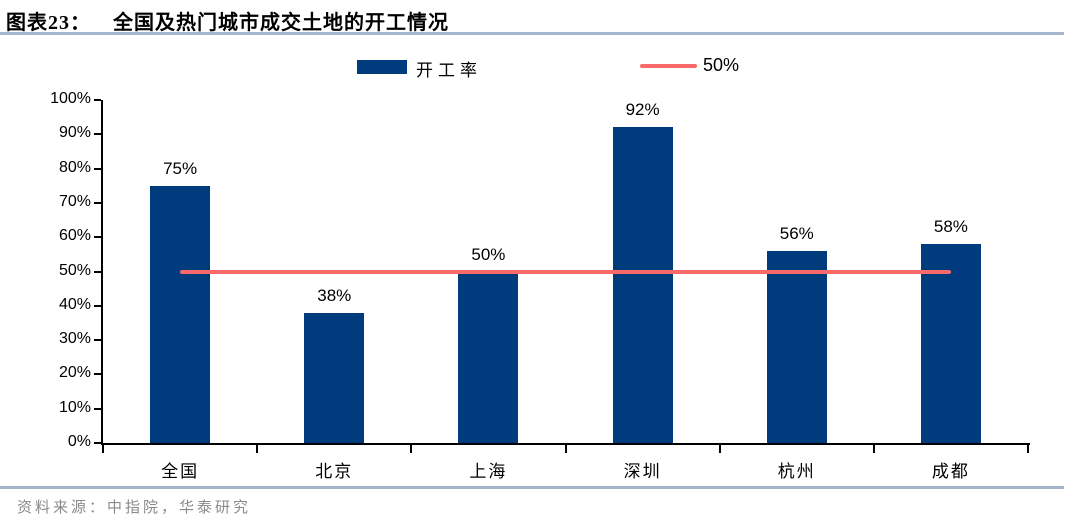 This screenshot has width=1080, height=525. Describe the element at coordinates (382, 67) in the screenshot. I see `legend-bar-swatch` at that location.